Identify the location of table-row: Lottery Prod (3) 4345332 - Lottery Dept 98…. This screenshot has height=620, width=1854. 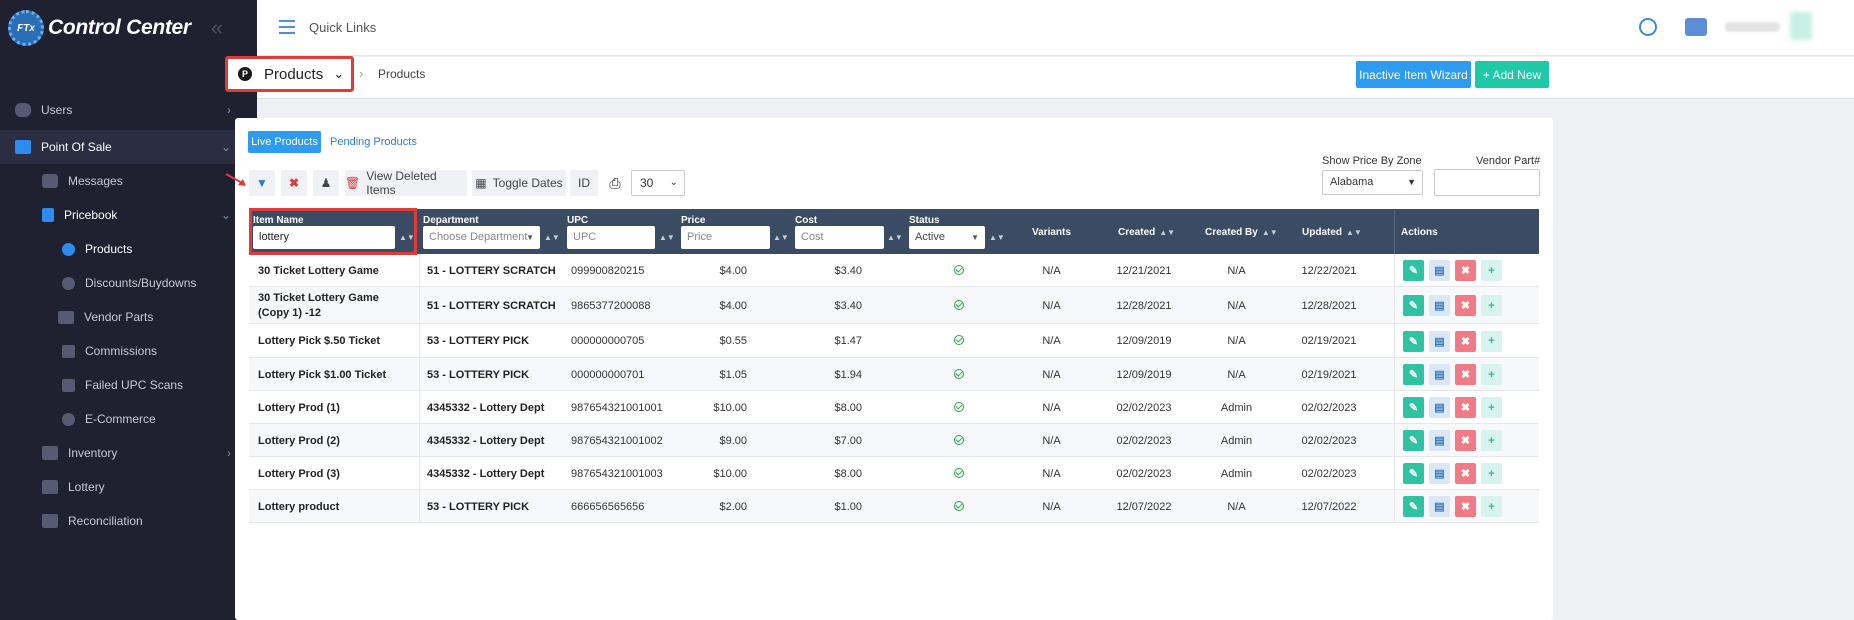
(894, 473).